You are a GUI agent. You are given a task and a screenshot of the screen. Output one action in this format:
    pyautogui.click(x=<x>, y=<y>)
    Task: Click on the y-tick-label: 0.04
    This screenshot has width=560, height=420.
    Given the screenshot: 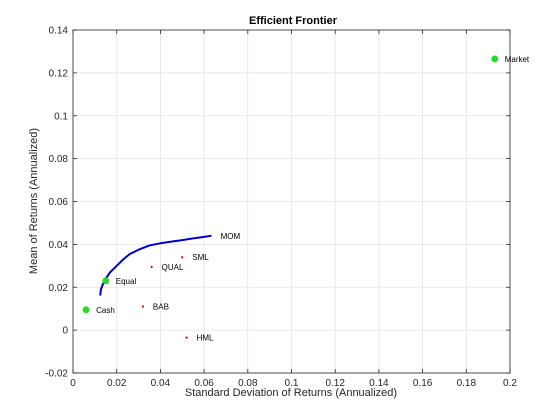 What is the action you would take?
    pyautogui.click(x=59, y=245)
    